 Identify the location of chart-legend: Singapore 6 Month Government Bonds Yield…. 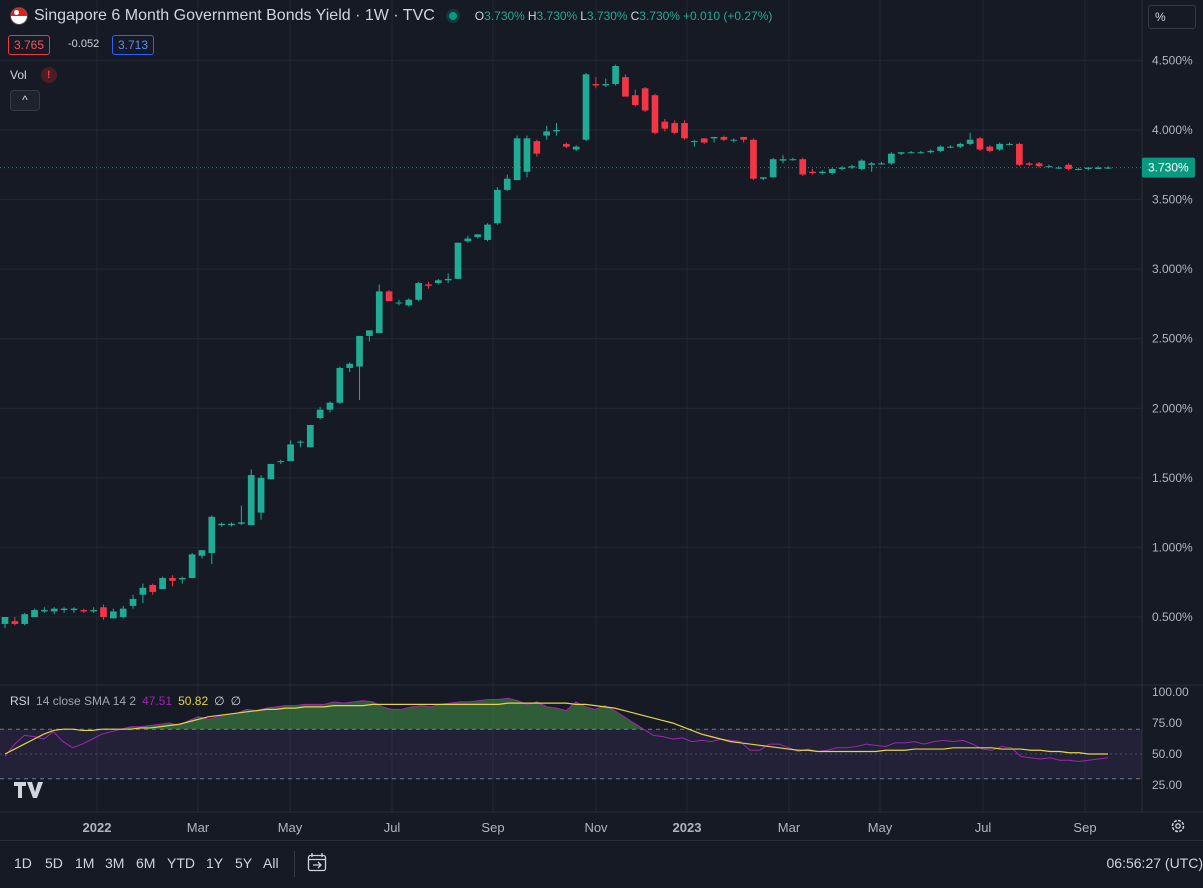
(392, 16).